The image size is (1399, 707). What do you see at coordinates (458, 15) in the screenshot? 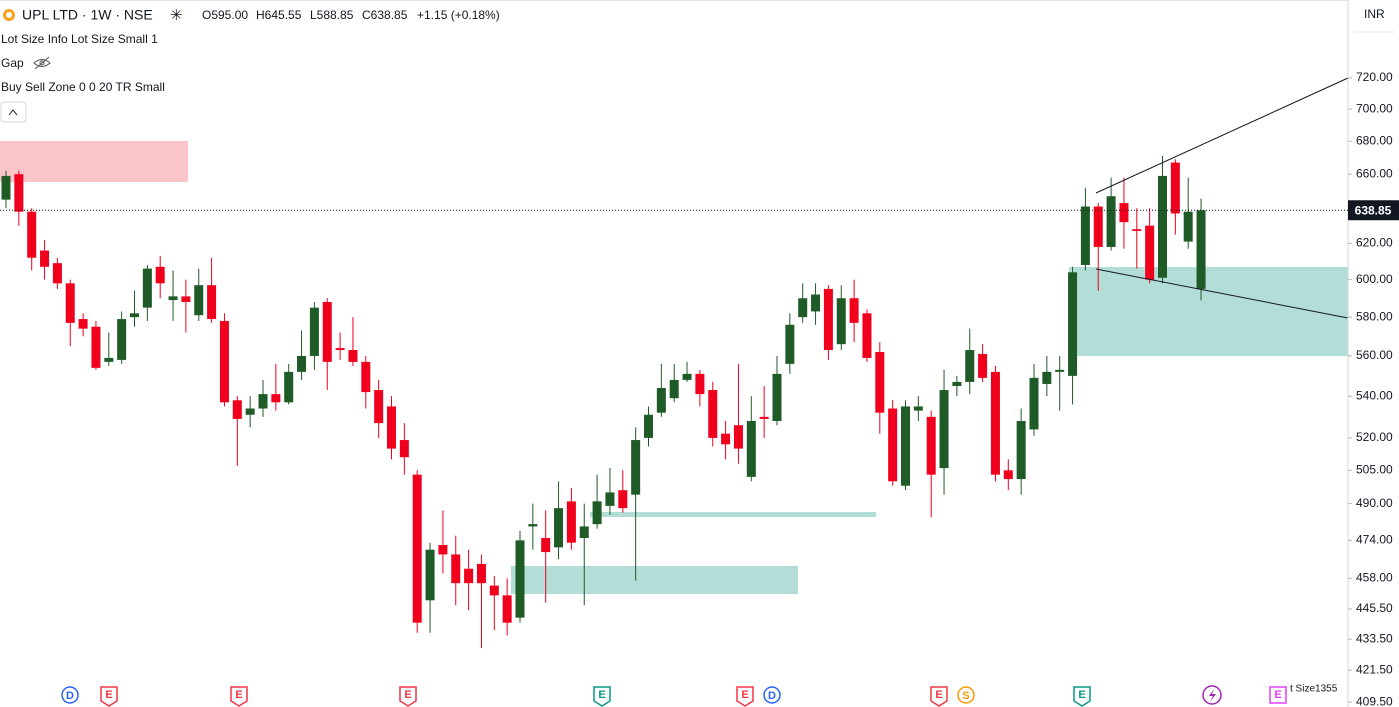
I see `ohlc-change: +1.15 (+0.18%)` at bounding box center [458, 15].